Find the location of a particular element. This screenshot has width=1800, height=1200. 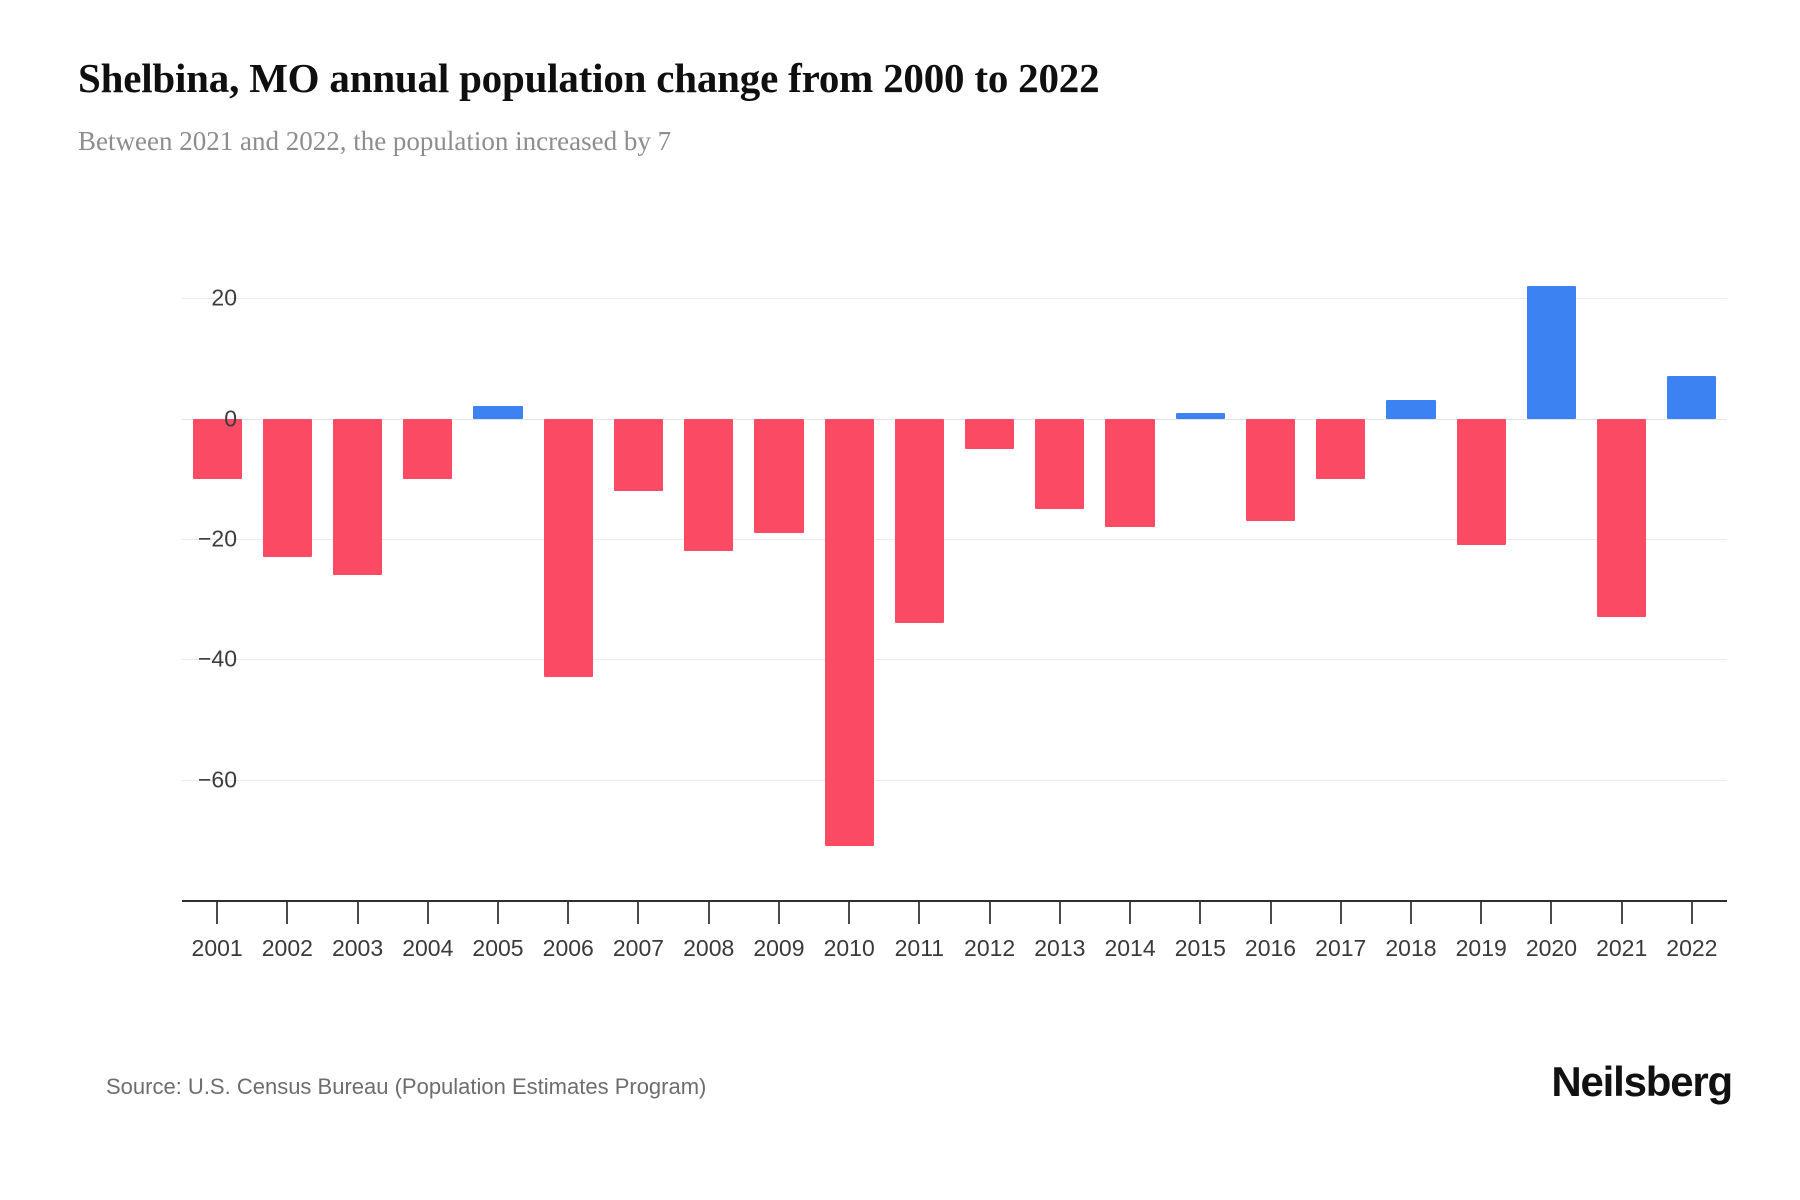

bar-2016 is located at coordinates (1270, 469).